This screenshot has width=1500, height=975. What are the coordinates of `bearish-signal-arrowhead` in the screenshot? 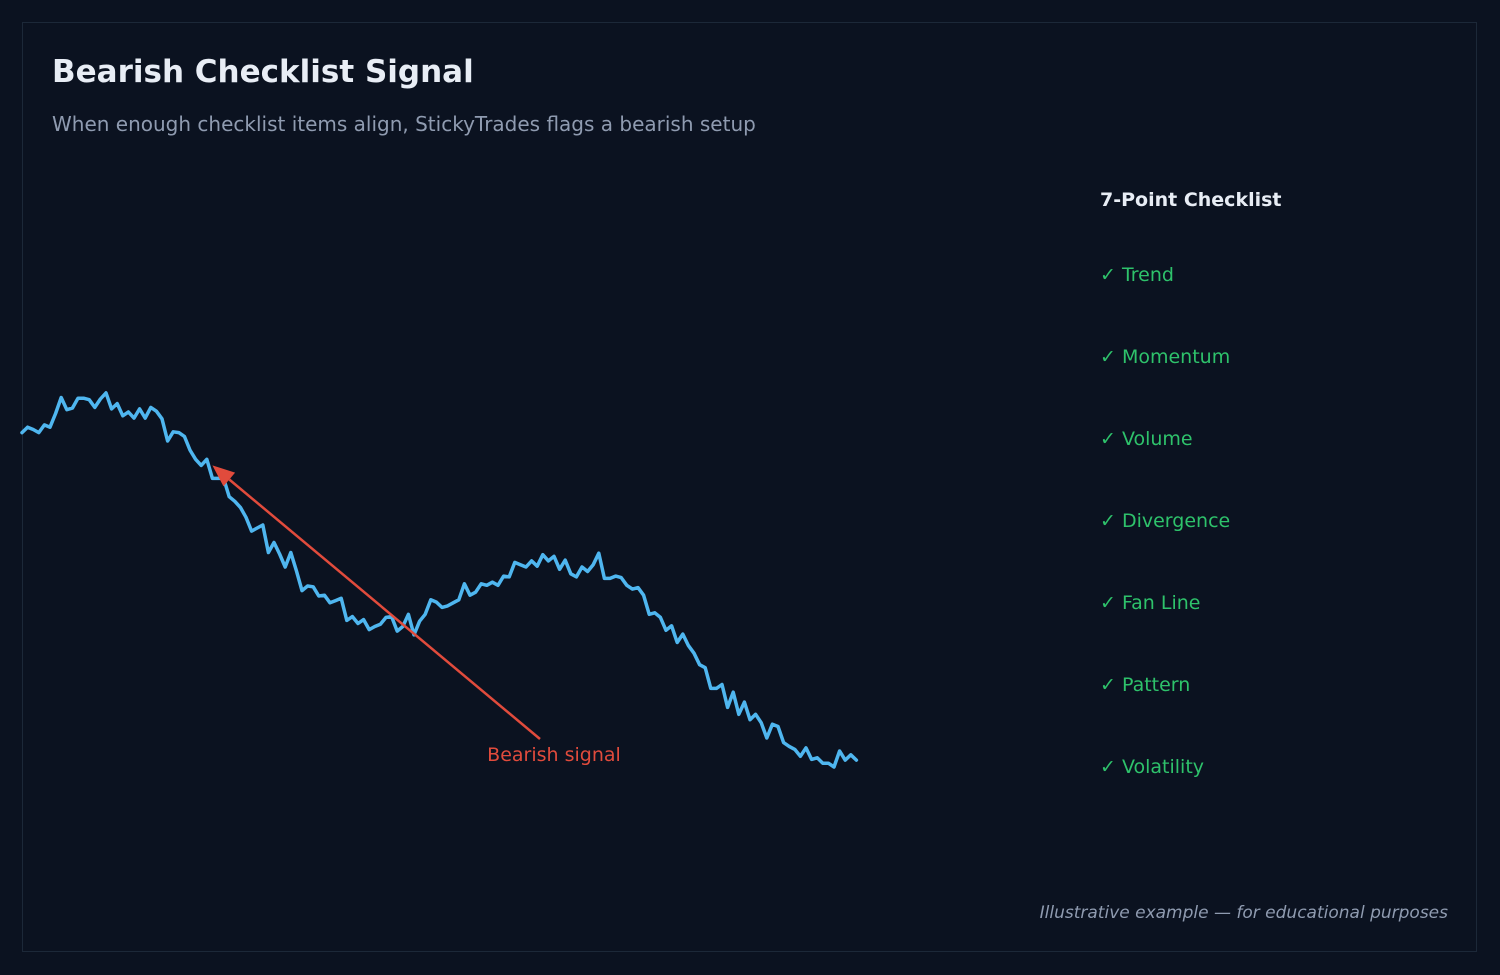 It's located at (224, 476).